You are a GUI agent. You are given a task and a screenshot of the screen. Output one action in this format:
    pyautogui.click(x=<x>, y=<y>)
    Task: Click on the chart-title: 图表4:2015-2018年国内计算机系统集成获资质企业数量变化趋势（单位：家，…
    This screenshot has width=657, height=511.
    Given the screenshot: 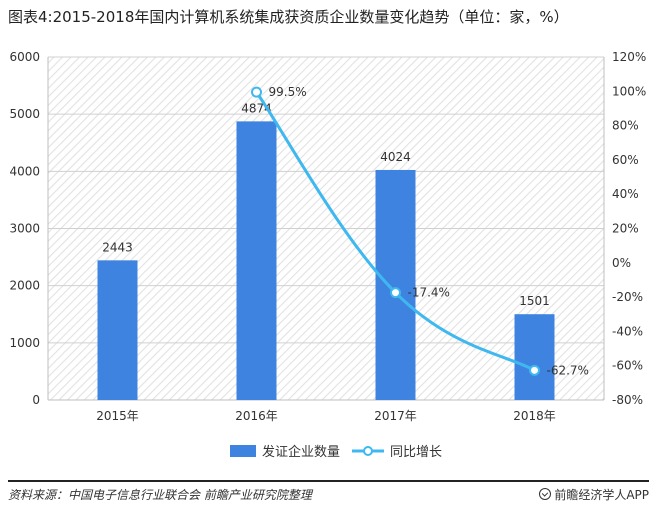 What is the action you would take?
    pyautogui.click(x=288, y=17)
    